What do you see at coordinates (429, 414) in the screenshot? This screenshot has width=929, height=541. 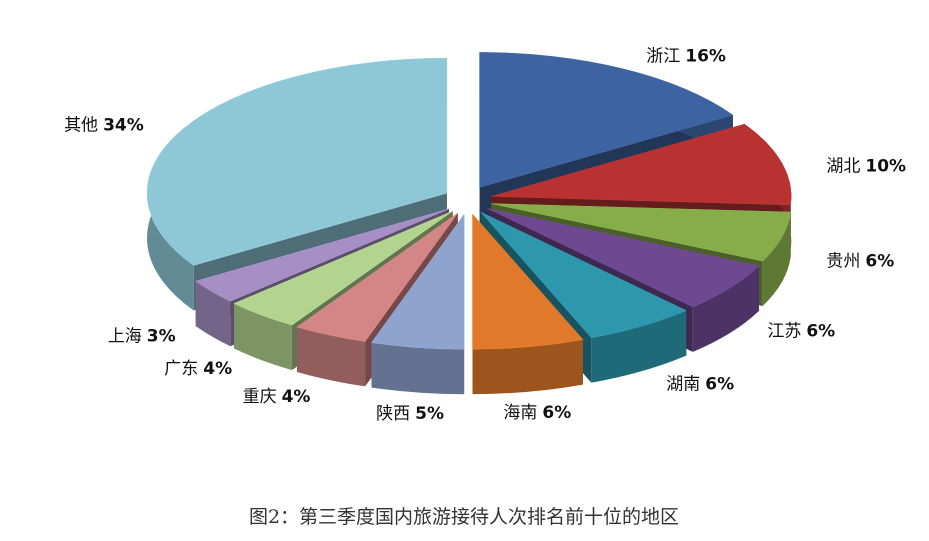 I see `value-label: 5%` at bounding box center [429, 414].